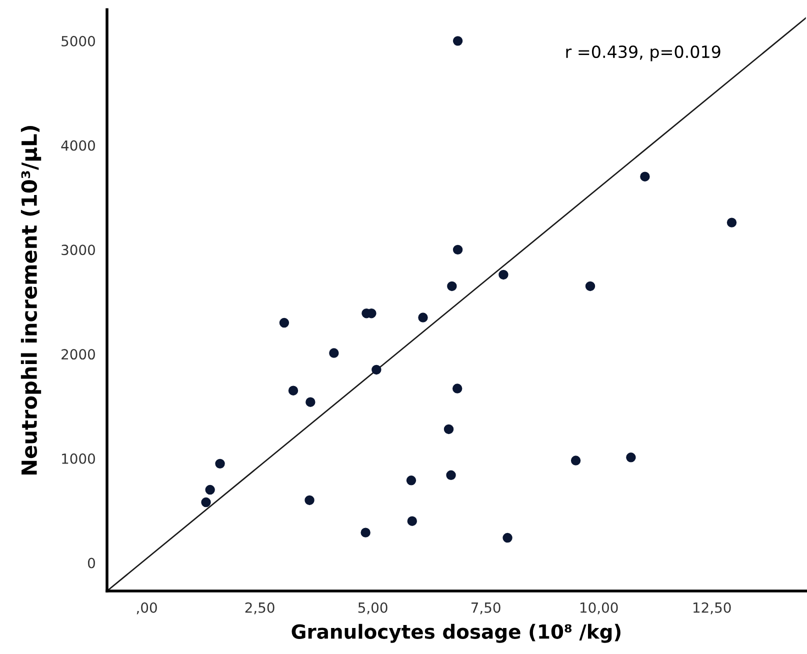 This screenshot has height=654, width=807. What do you see at coordinates (31, 300) in the screenshot?
I see `y-axis-title: Neutrophil increment (10³/μL)` at bounding box center [31, 300].